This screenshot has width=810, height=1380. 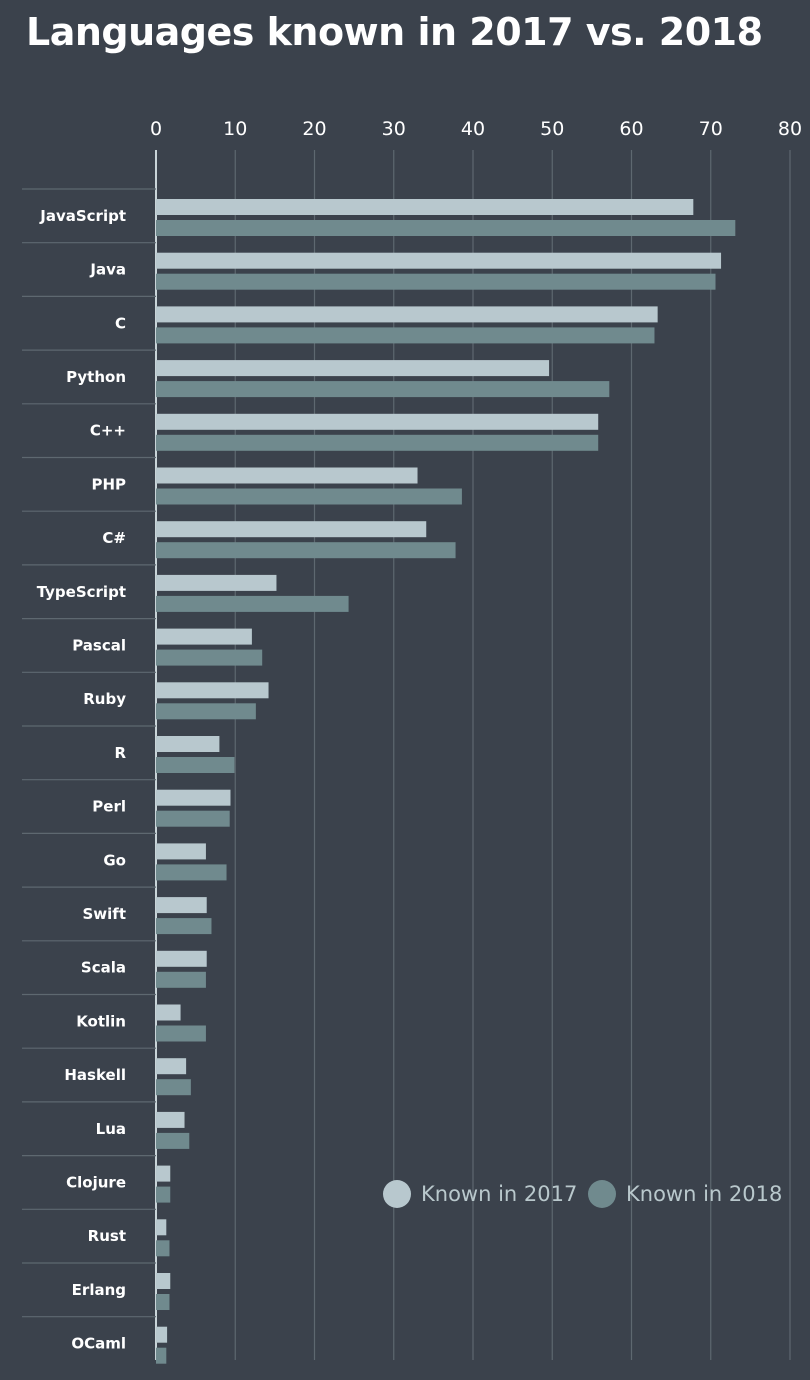 I want to click on category-label-haskell: Haskell, so click(x=95, y=1075).